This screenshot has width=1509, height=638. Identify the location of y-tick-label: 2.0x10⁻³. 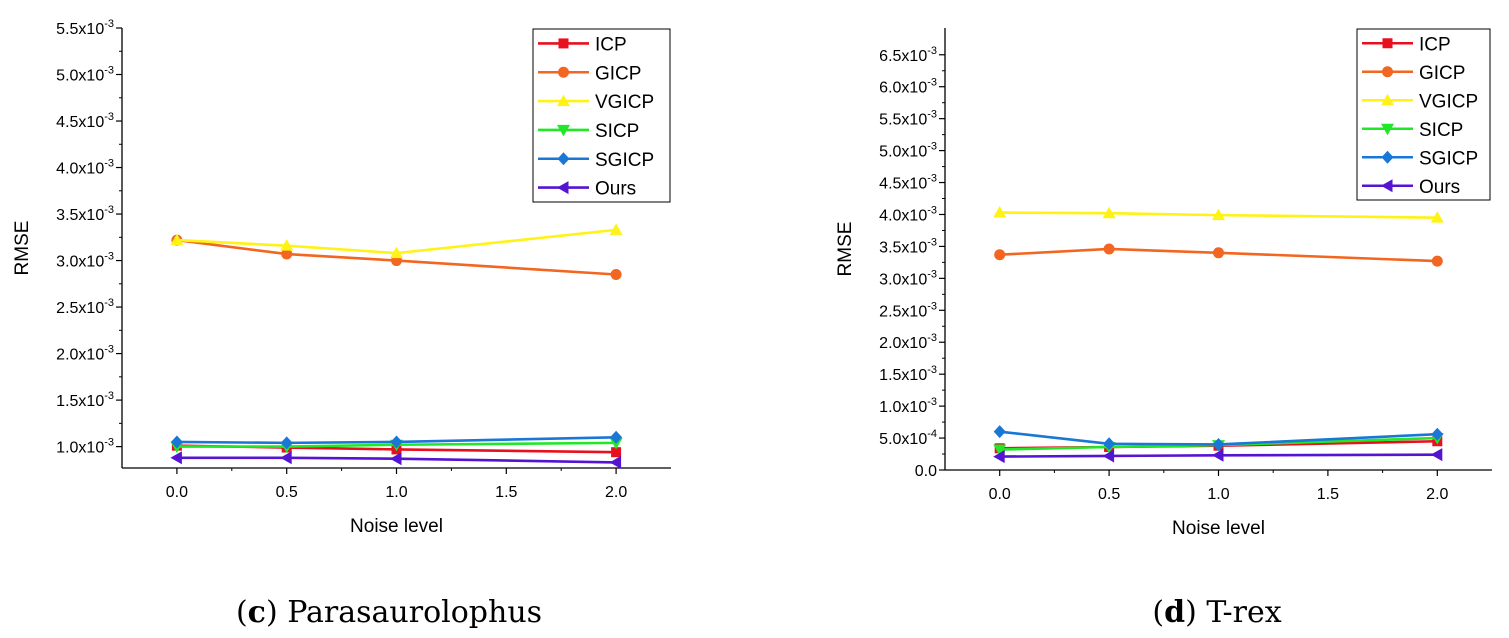
(908, 342).